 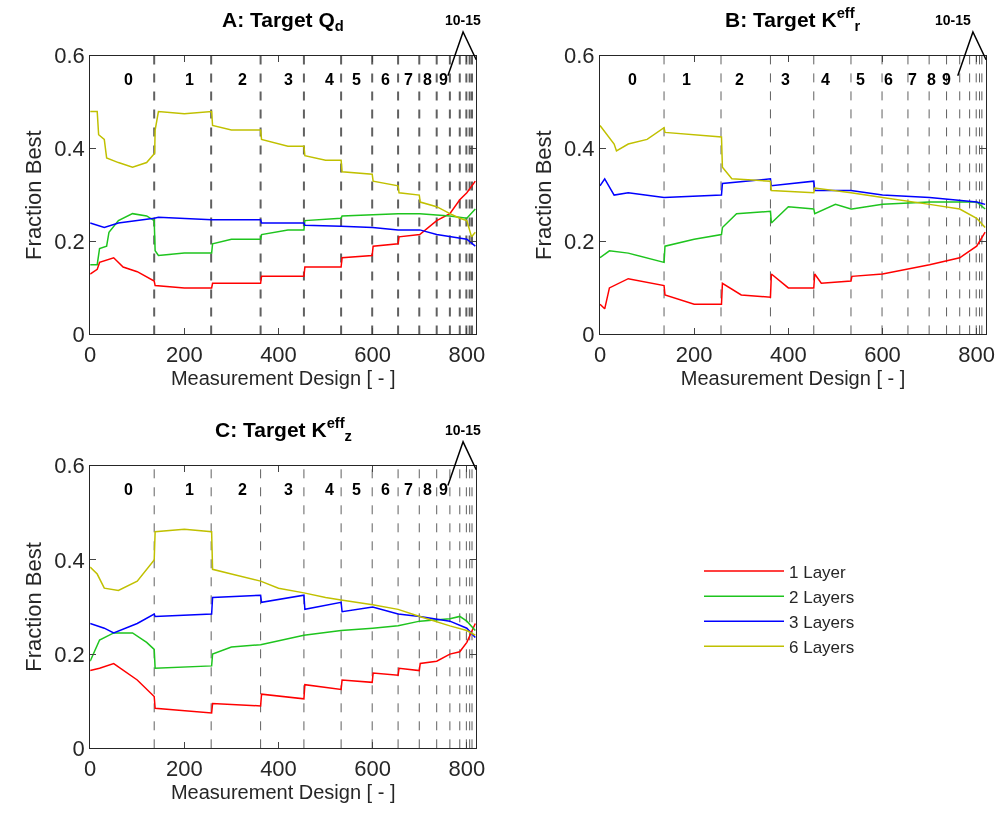 I want to click on chart-title: A: Target Q$_{d}$, so click(x=283, y=21).